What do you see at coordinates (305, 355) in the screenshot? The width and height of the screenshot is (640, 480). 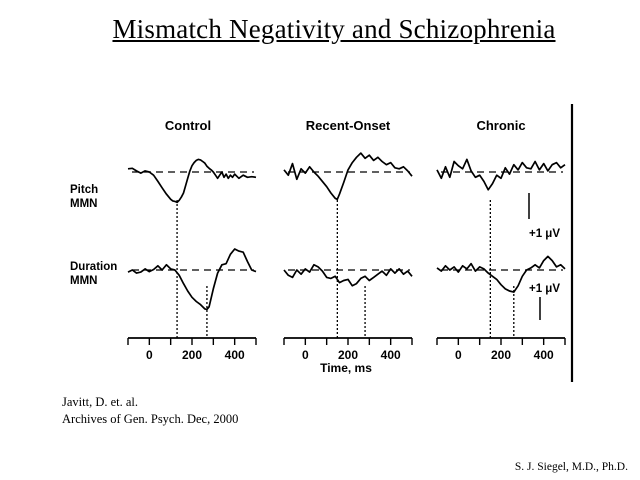 I see `recent-onset-tick-label-0: 0` at bounding box center [305, 355].